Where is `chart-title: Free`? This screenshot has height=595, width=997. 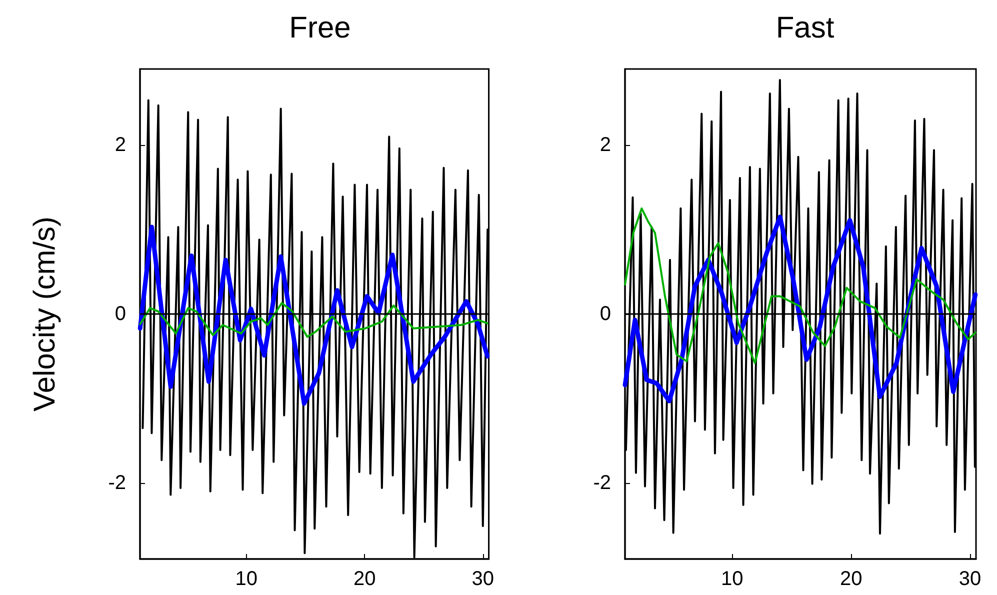 chart-title: Free is located at coordinates (320, 28).